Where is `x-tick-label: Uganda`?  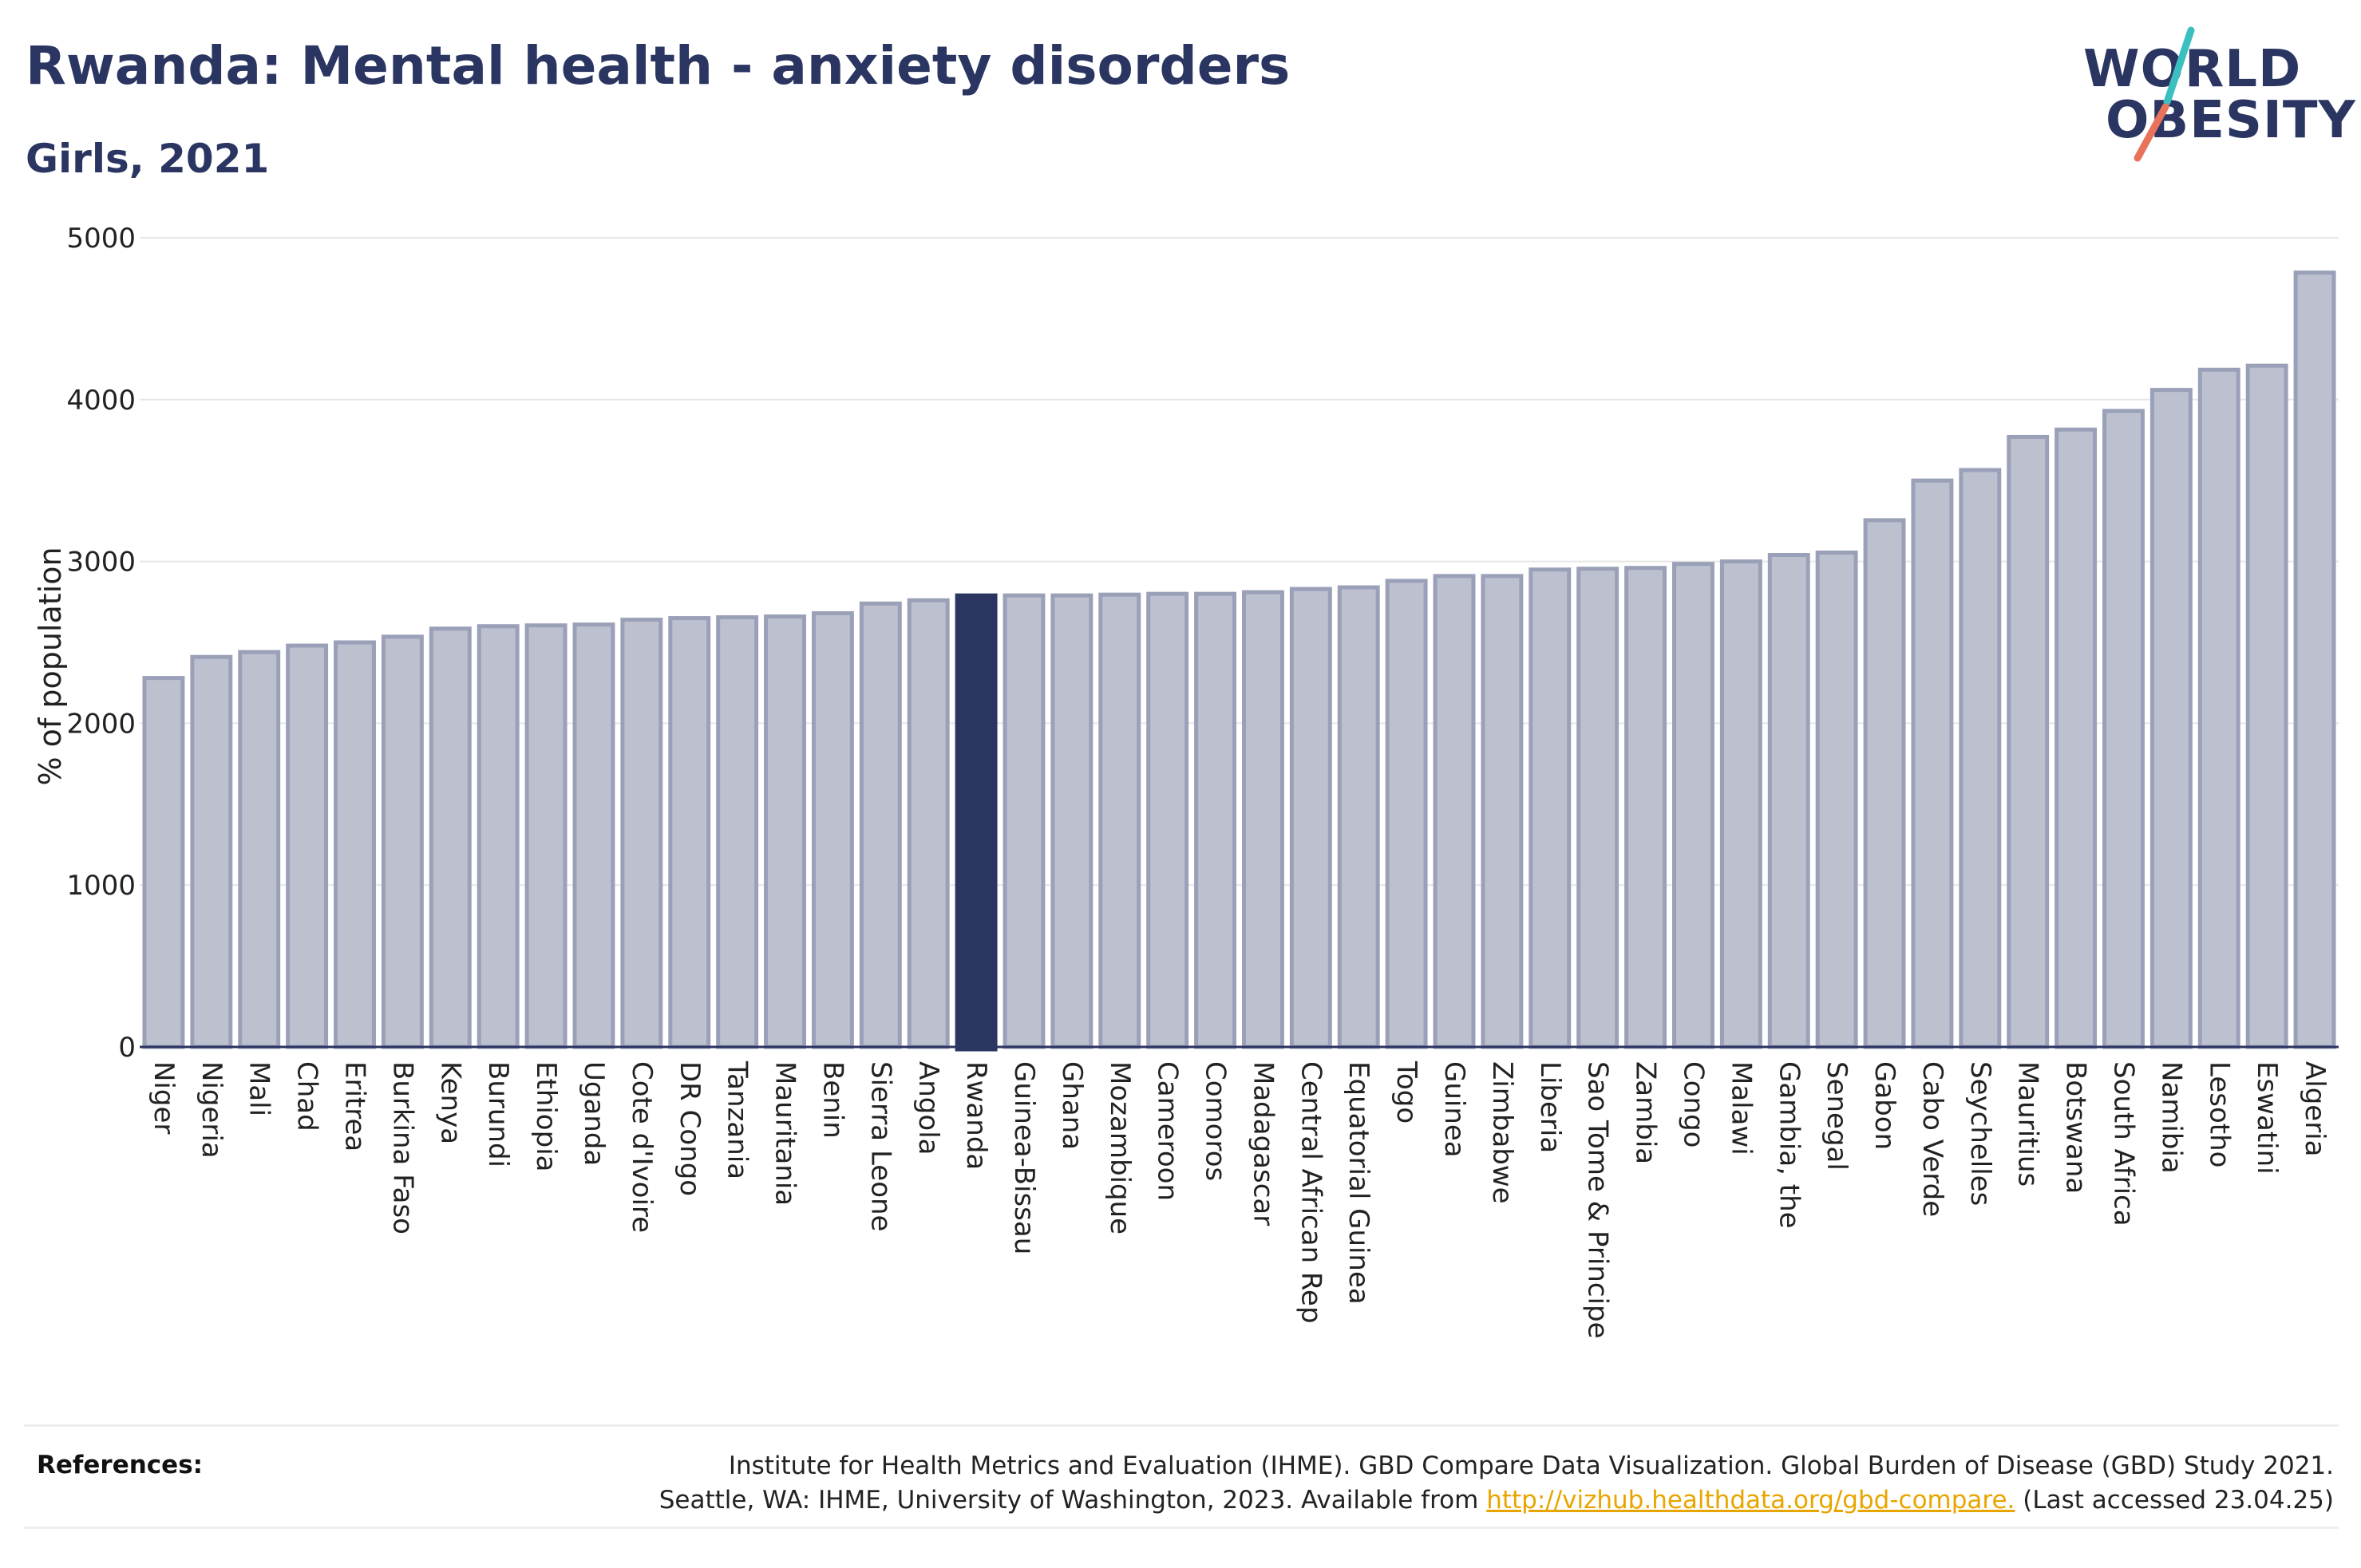
x-tick-label: Uganda is located at coordinates (594, 1113).